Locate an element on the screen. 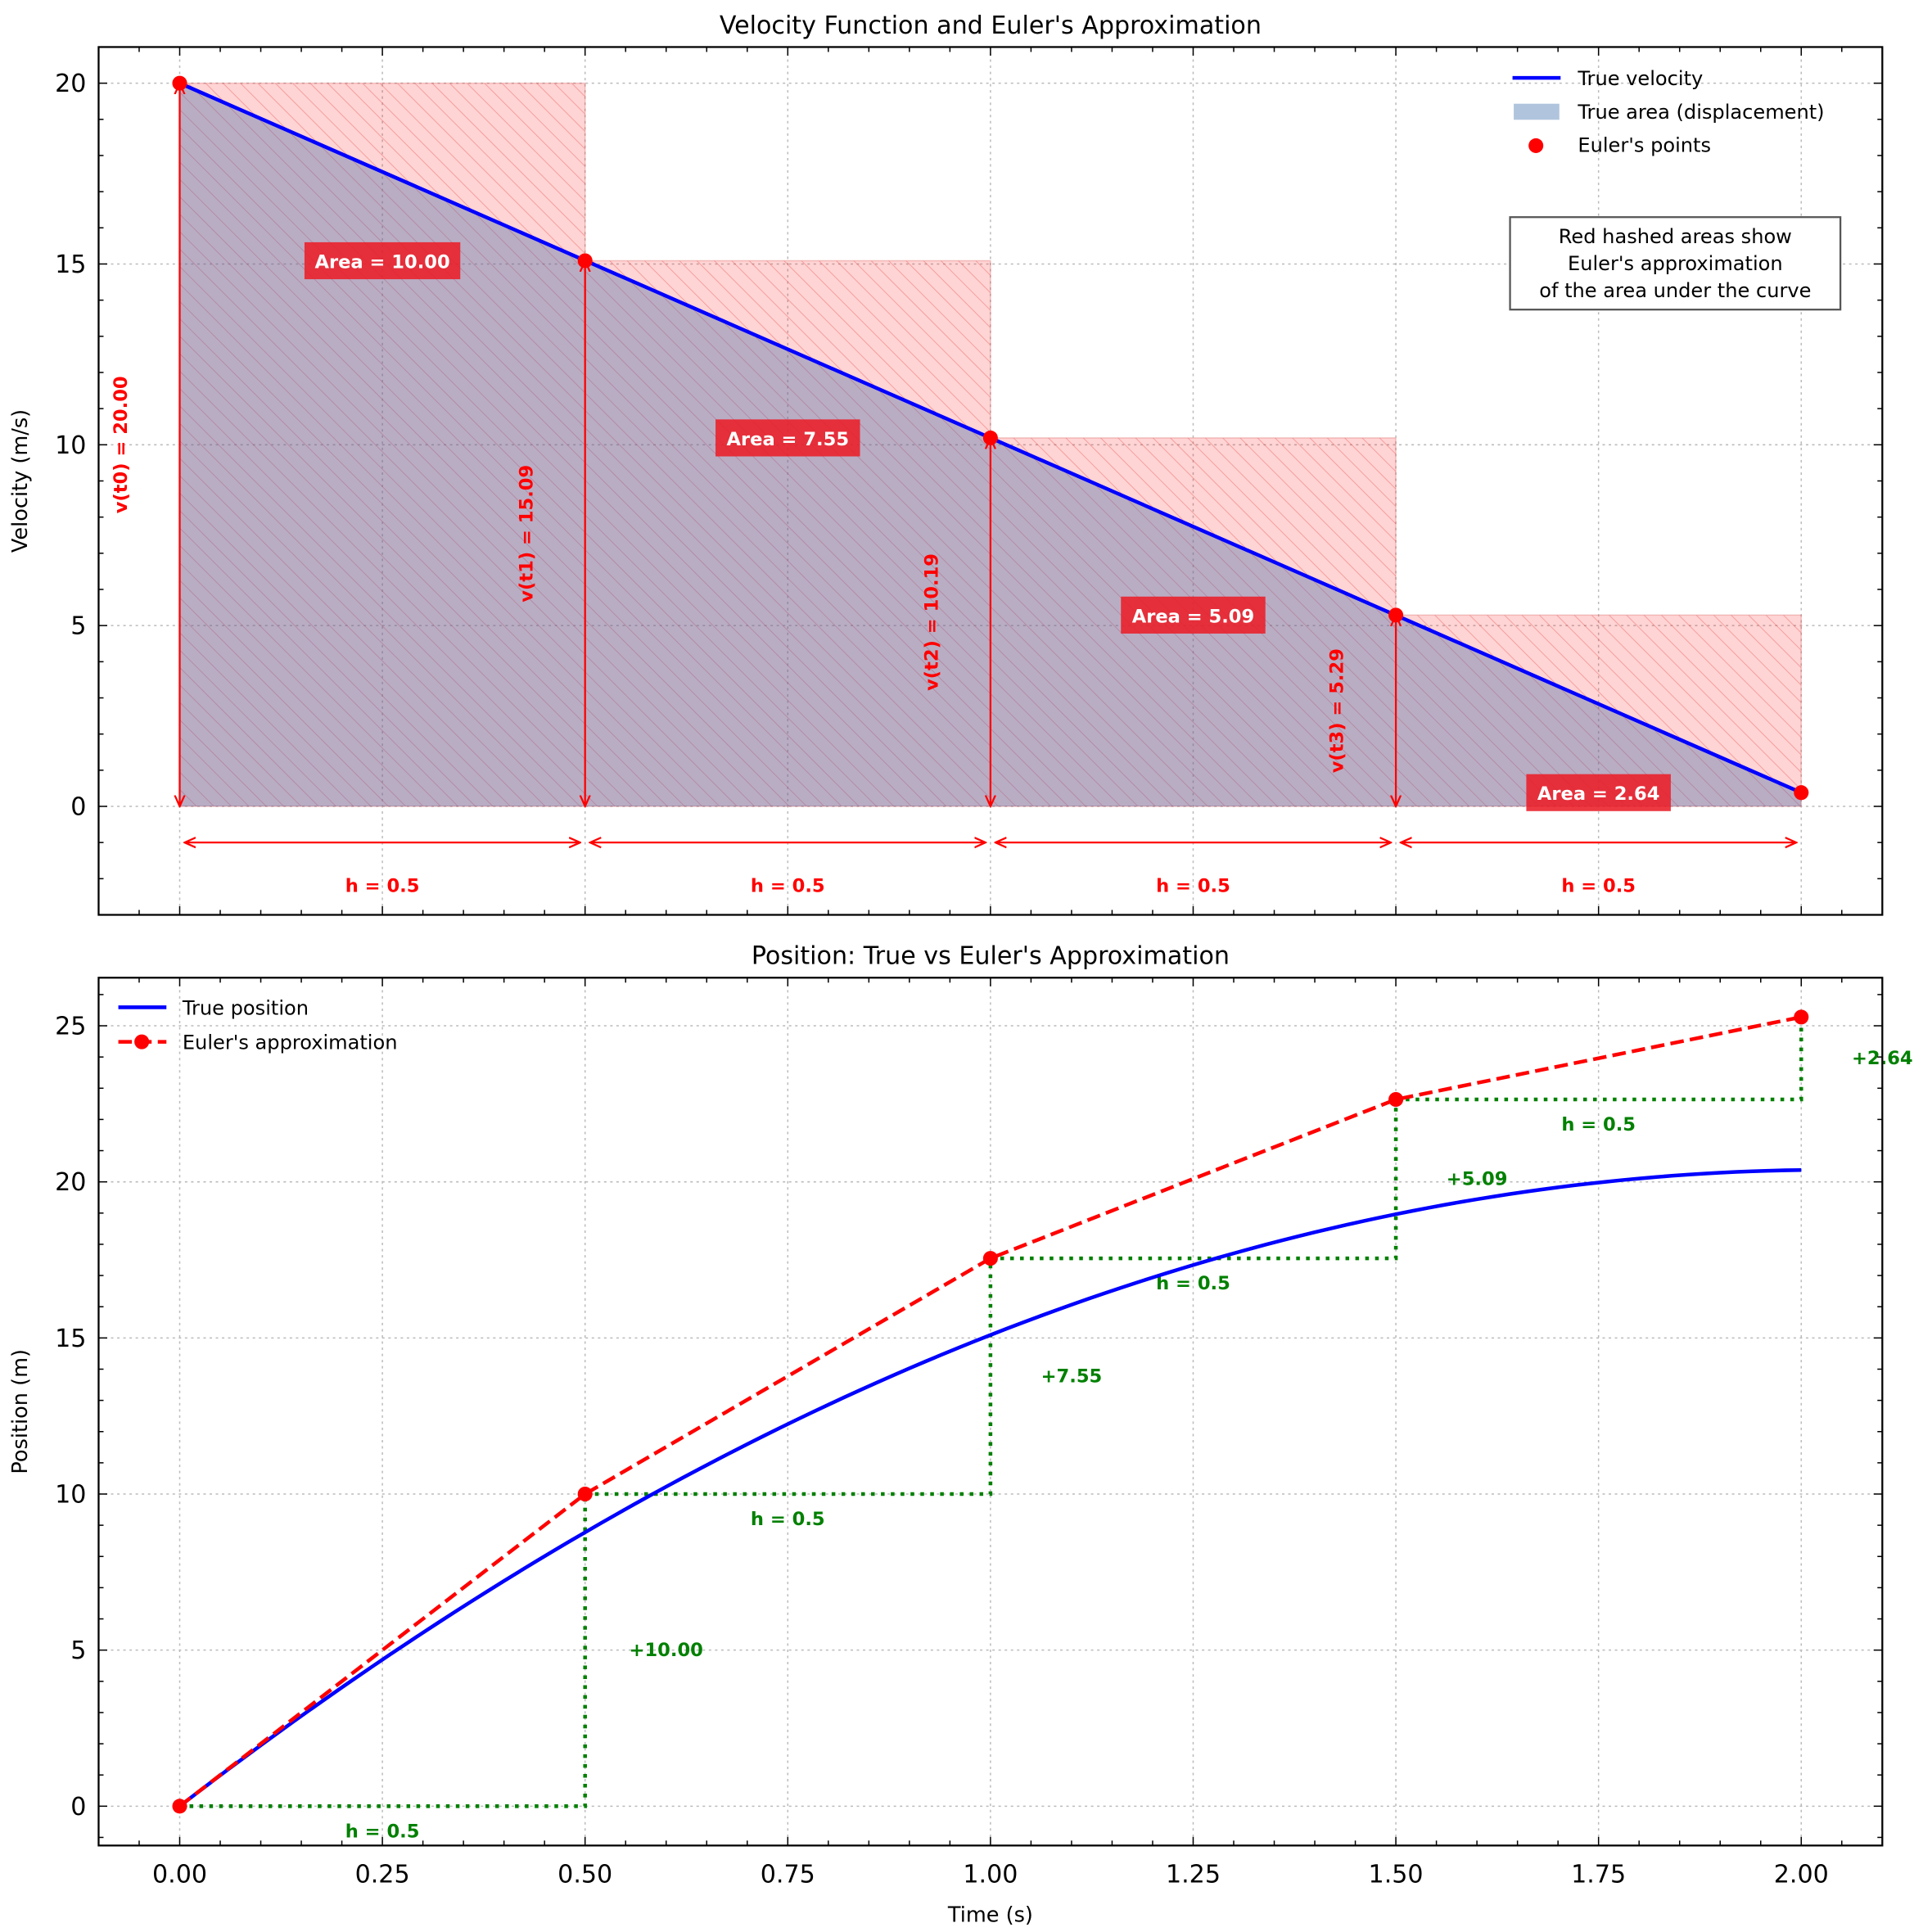 The height and width of the screenshot is (1932, 1923). euler-rect is located at coordinates (787, 533).